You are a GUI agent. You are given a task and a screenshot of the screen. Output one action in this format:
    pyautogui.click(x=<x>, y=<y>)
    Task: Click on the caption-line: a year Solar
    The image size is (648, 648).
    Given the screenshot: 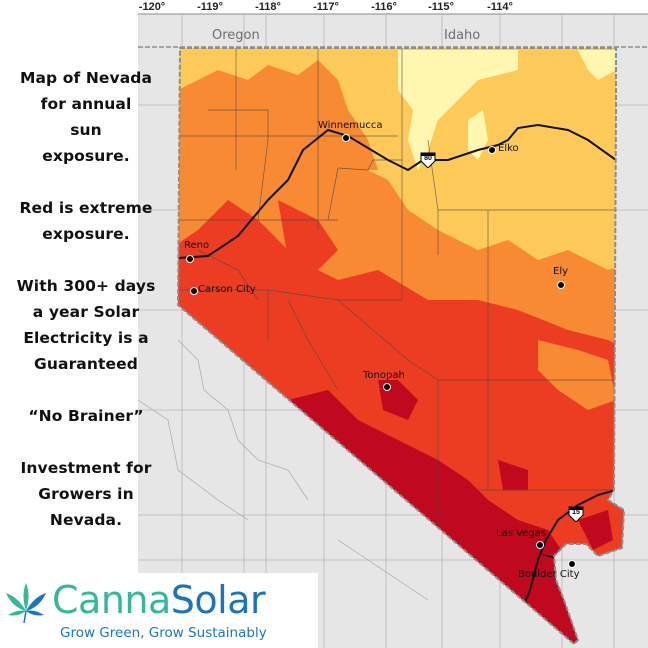 What is the action you would take?
    pyautogui.click(x=86, y=312)
    